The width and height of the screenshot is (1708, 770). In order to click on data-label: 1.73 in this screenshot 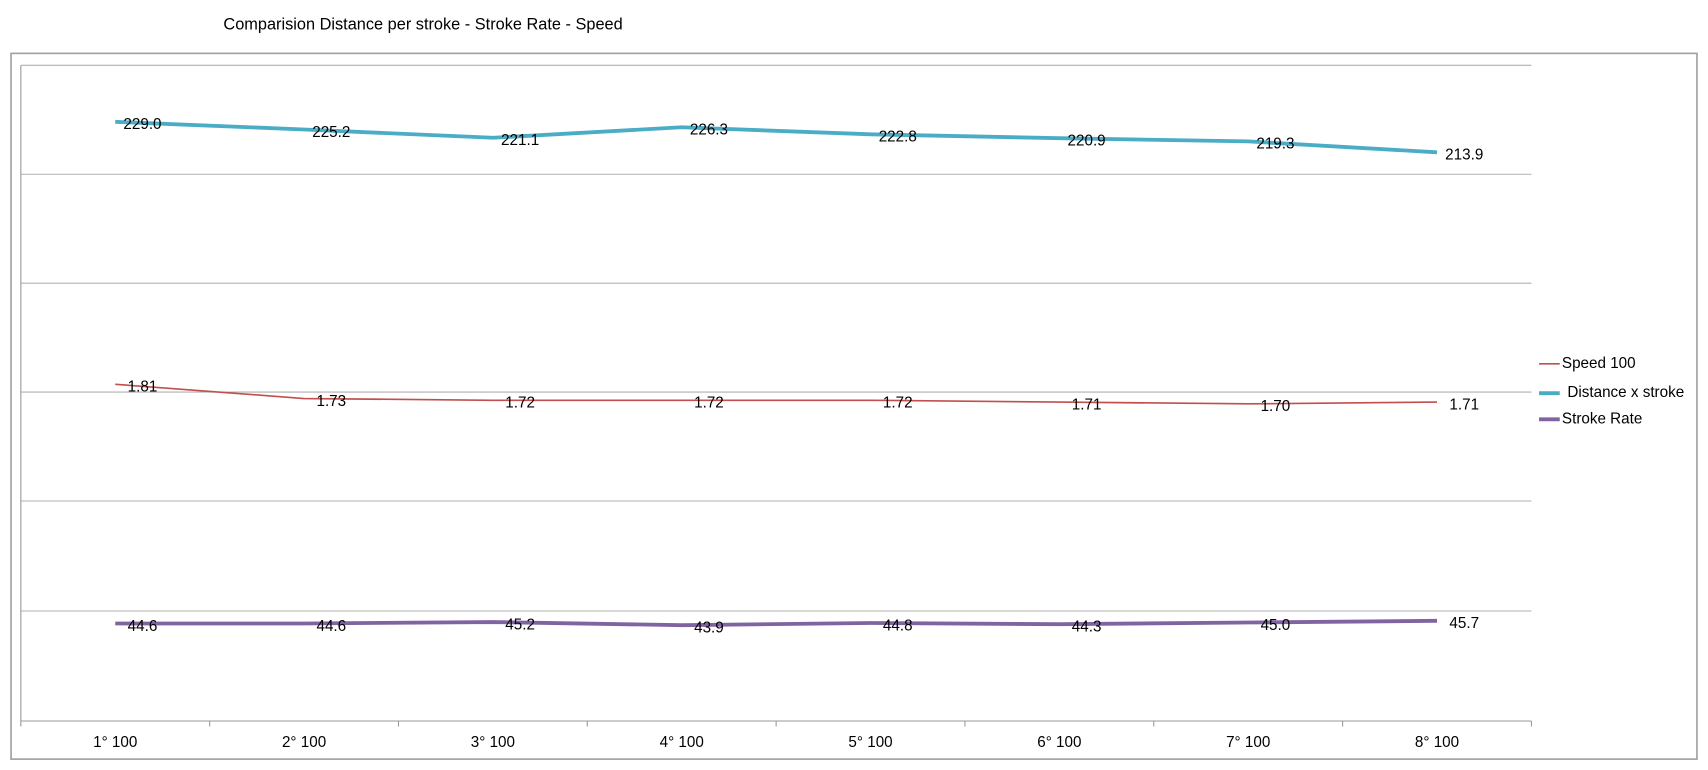, I will do `click(331, 401)`.